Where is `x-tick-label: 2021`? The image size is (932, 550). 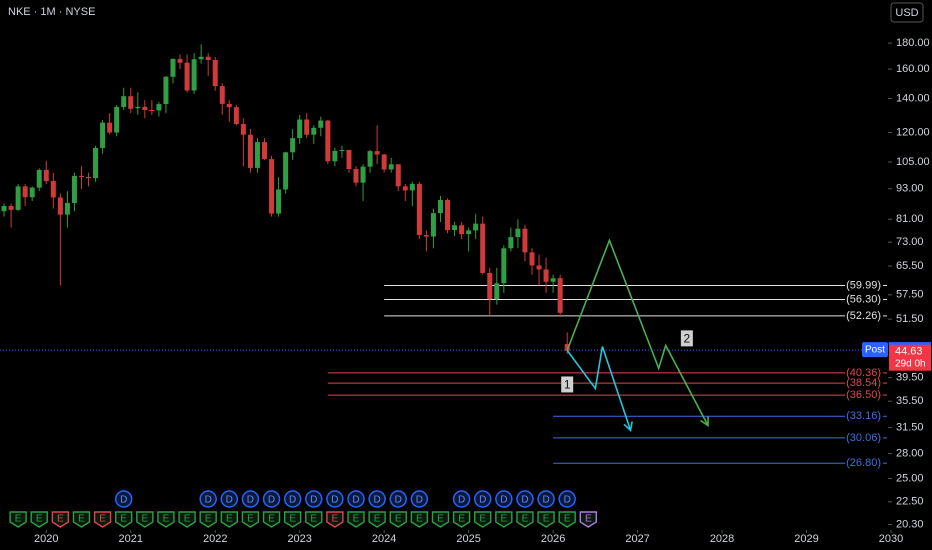 x-tick-label: 2021 is located at coordinates (131, 539).